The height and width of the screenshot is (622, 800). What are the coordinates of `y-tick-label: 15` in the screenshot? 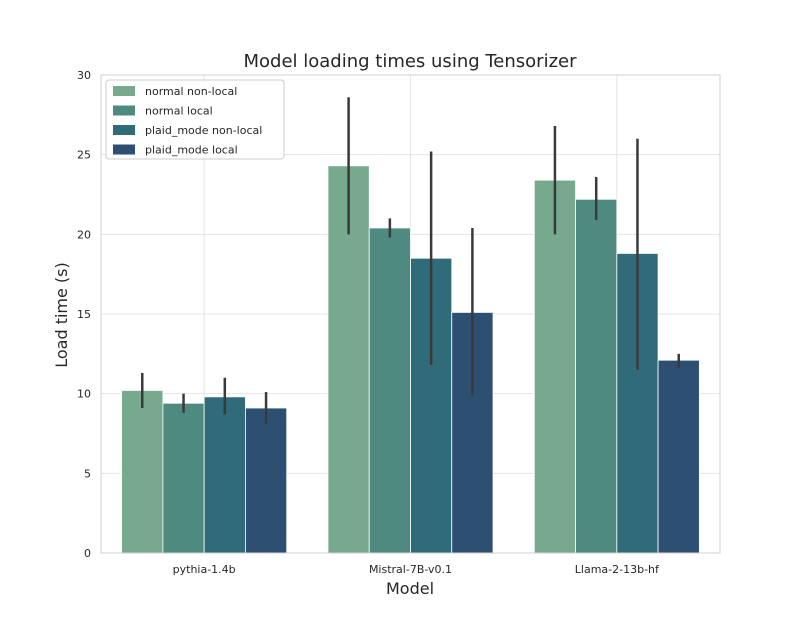 It's located at (84, 314).